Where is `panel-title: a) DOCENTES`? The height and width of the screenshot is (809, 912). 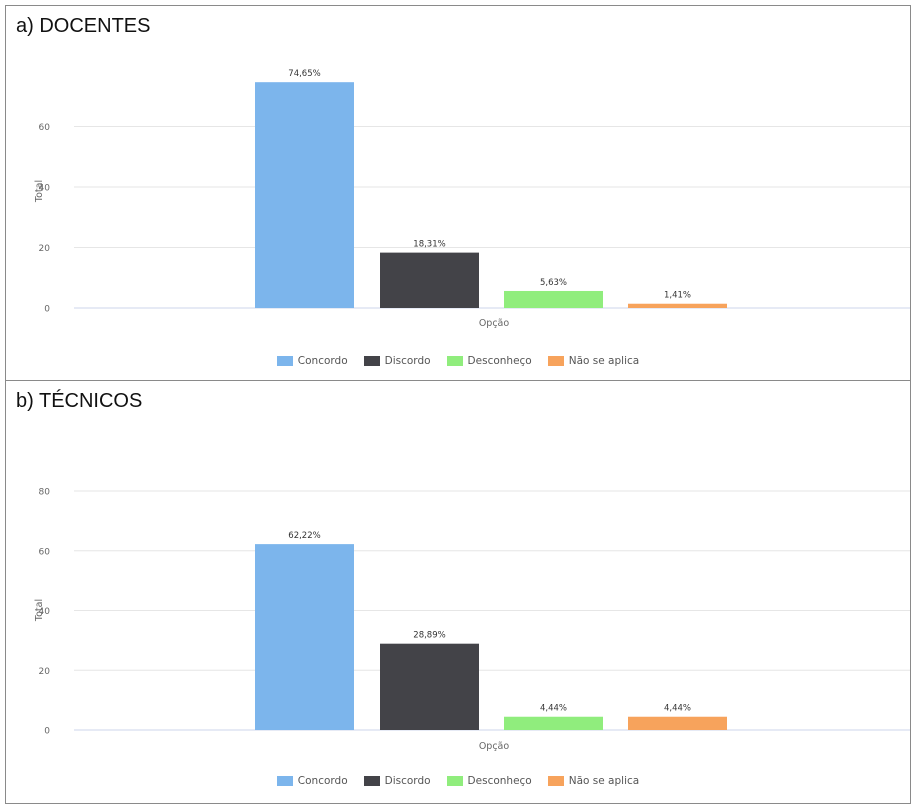
panel-title: a) DOCENTES is located at coordinates (83, 26).